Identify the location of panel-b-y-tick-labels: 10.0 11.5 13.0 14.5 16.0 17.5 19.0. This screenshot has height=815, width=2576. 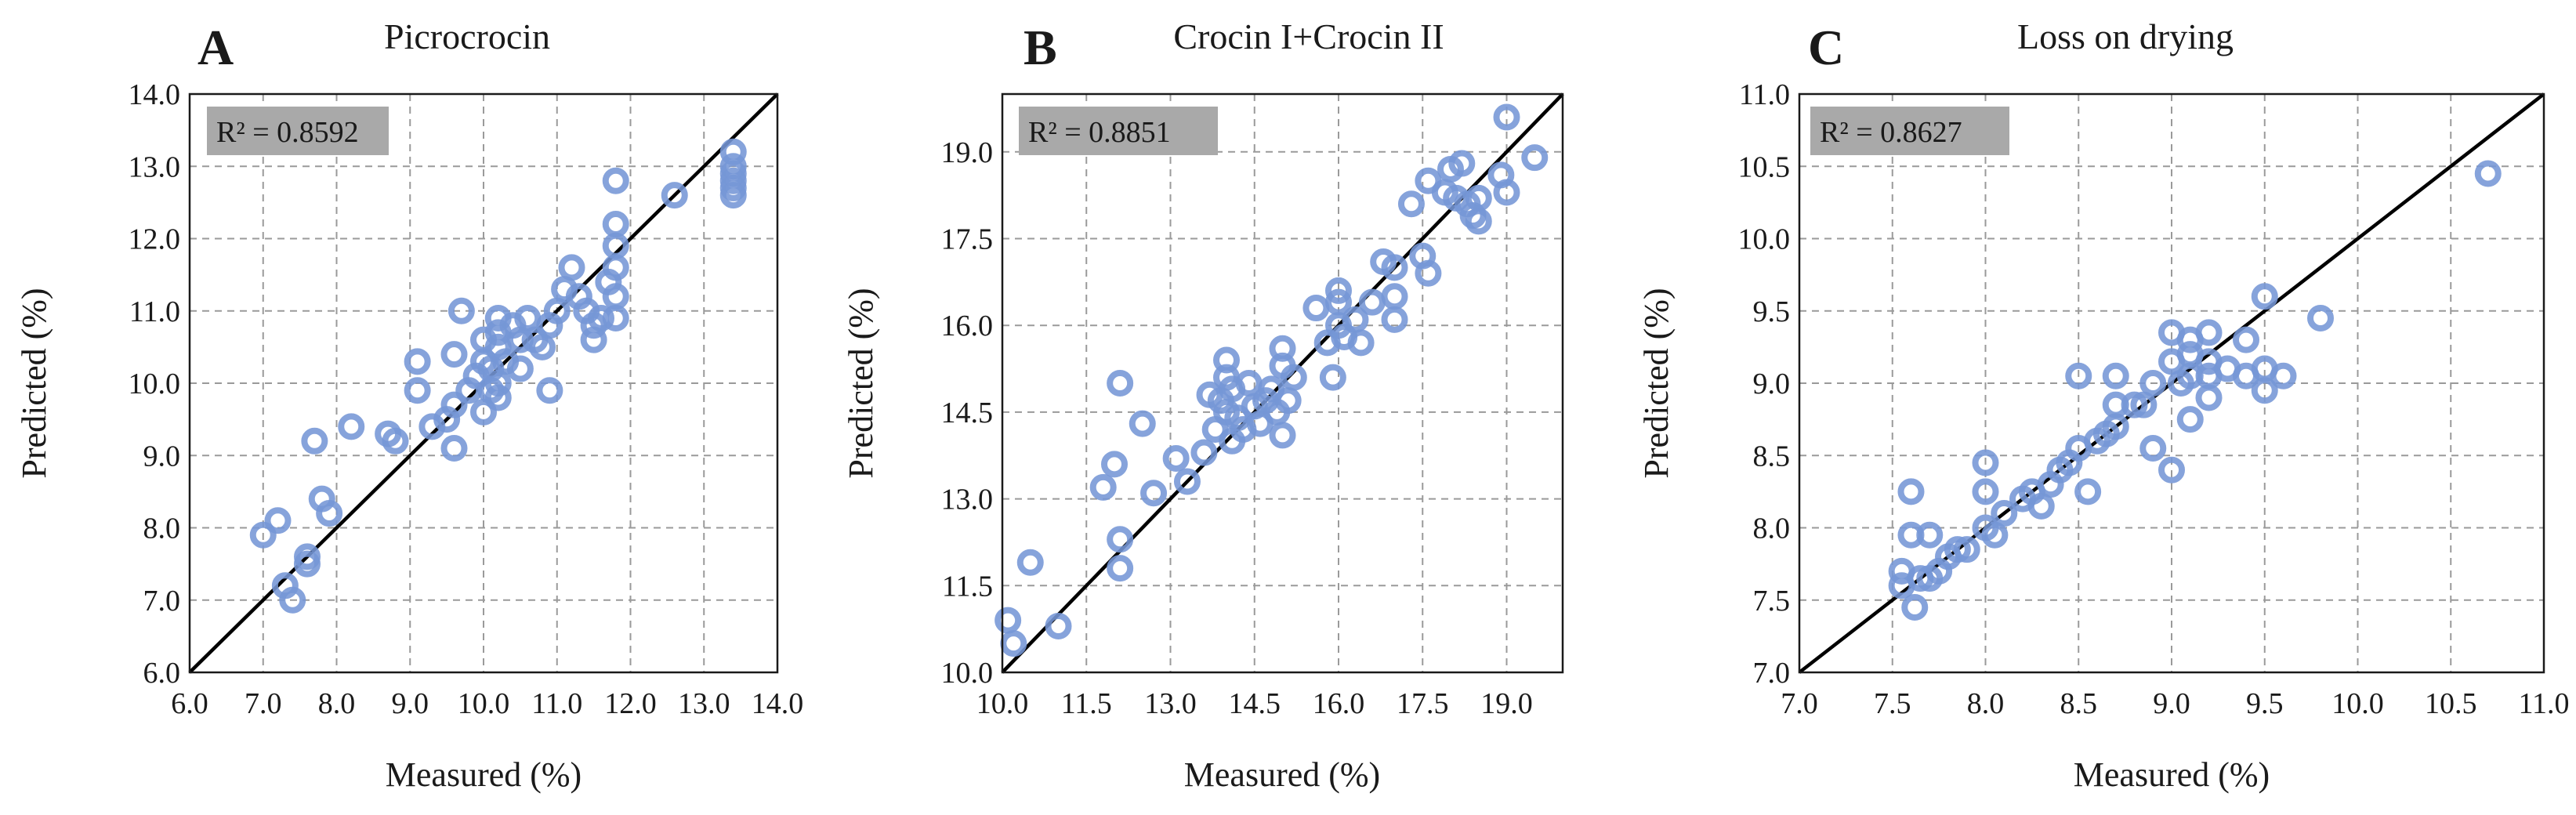
(967, 413).